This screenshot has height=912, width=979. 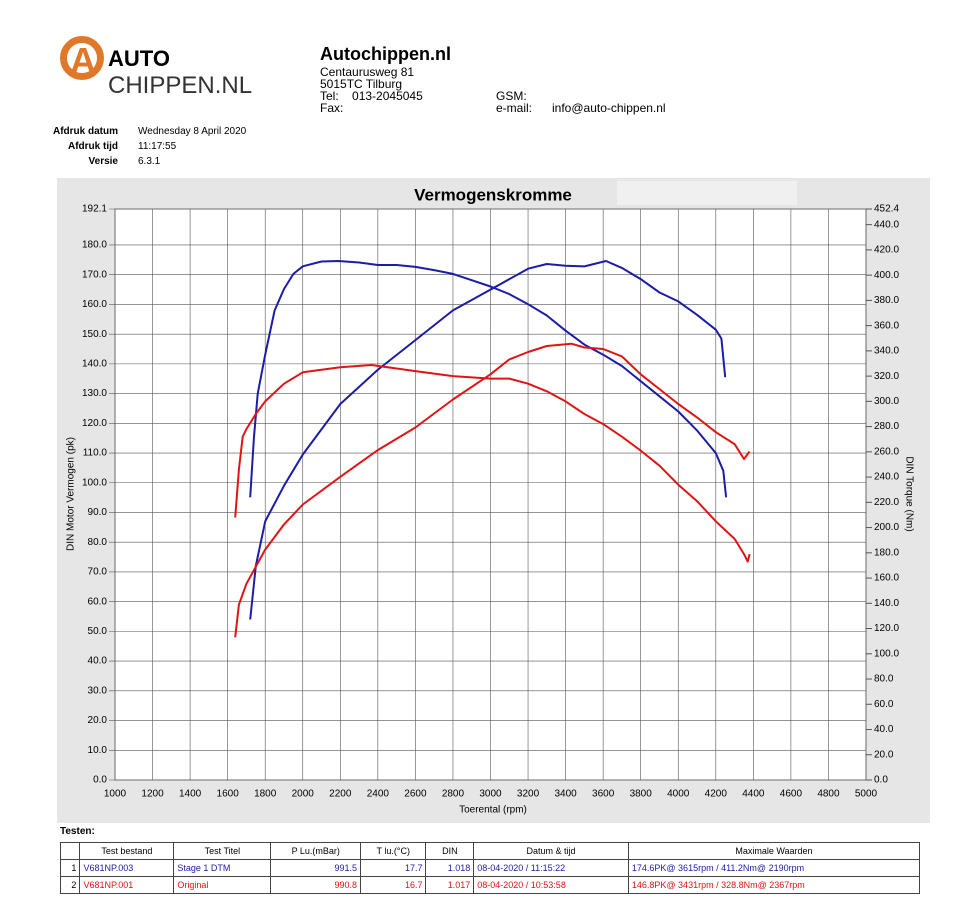 I want to click on info-label: Afdruk datum, so click(x=85, y=131).